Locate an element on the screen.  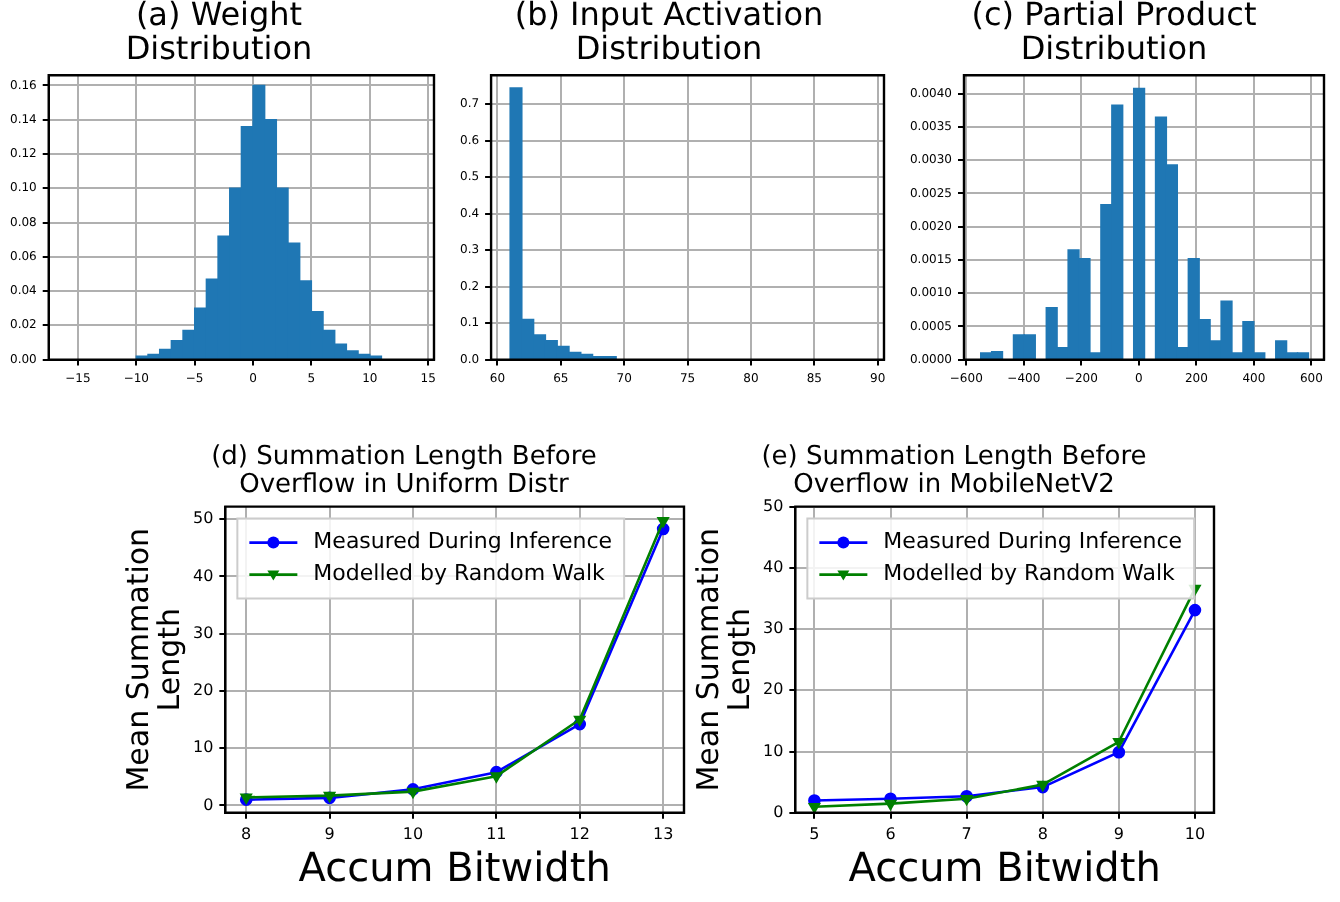
chart-title: (c) Partial Product Distribution is located at coordinates (1114, 33).